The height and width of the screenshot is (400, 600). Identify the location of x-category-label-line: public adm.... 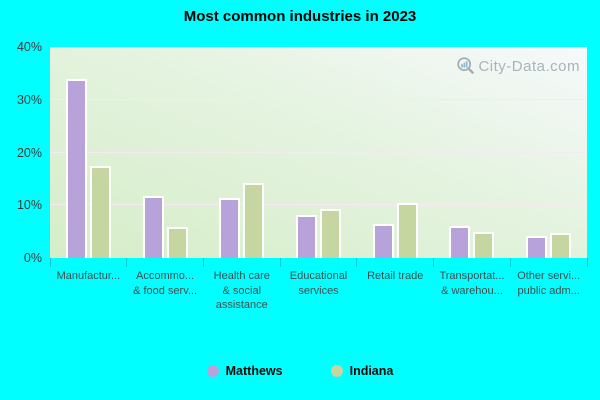
(548, 290).